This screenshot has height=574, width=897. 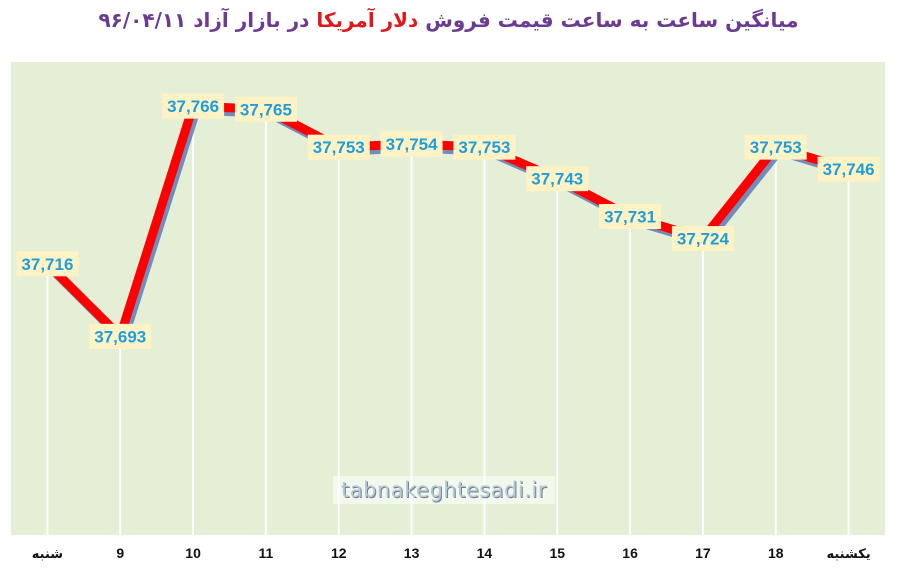 I want to click on data-label: 37,766, so click(x=193, y=106).